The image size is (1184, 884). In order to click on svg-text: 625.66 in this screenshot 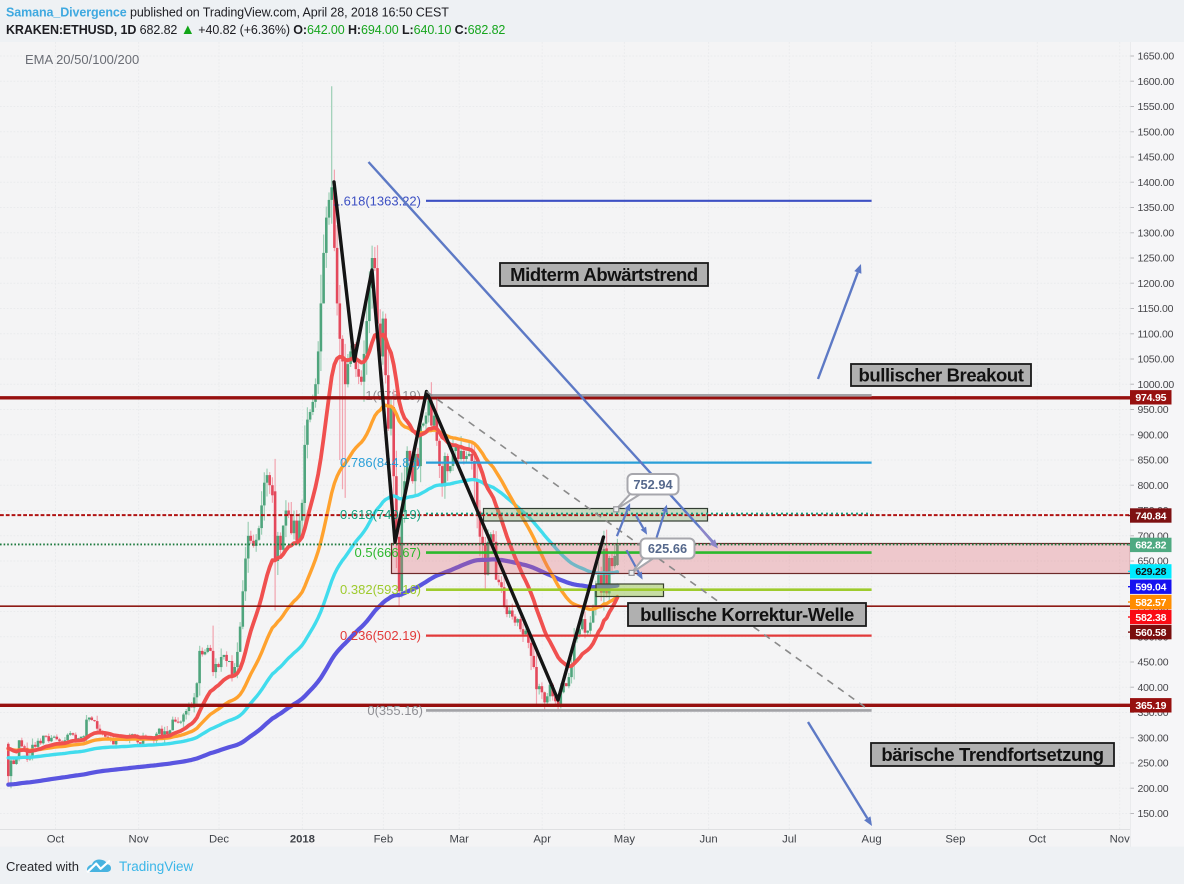, I will do `click(667, 548)`.